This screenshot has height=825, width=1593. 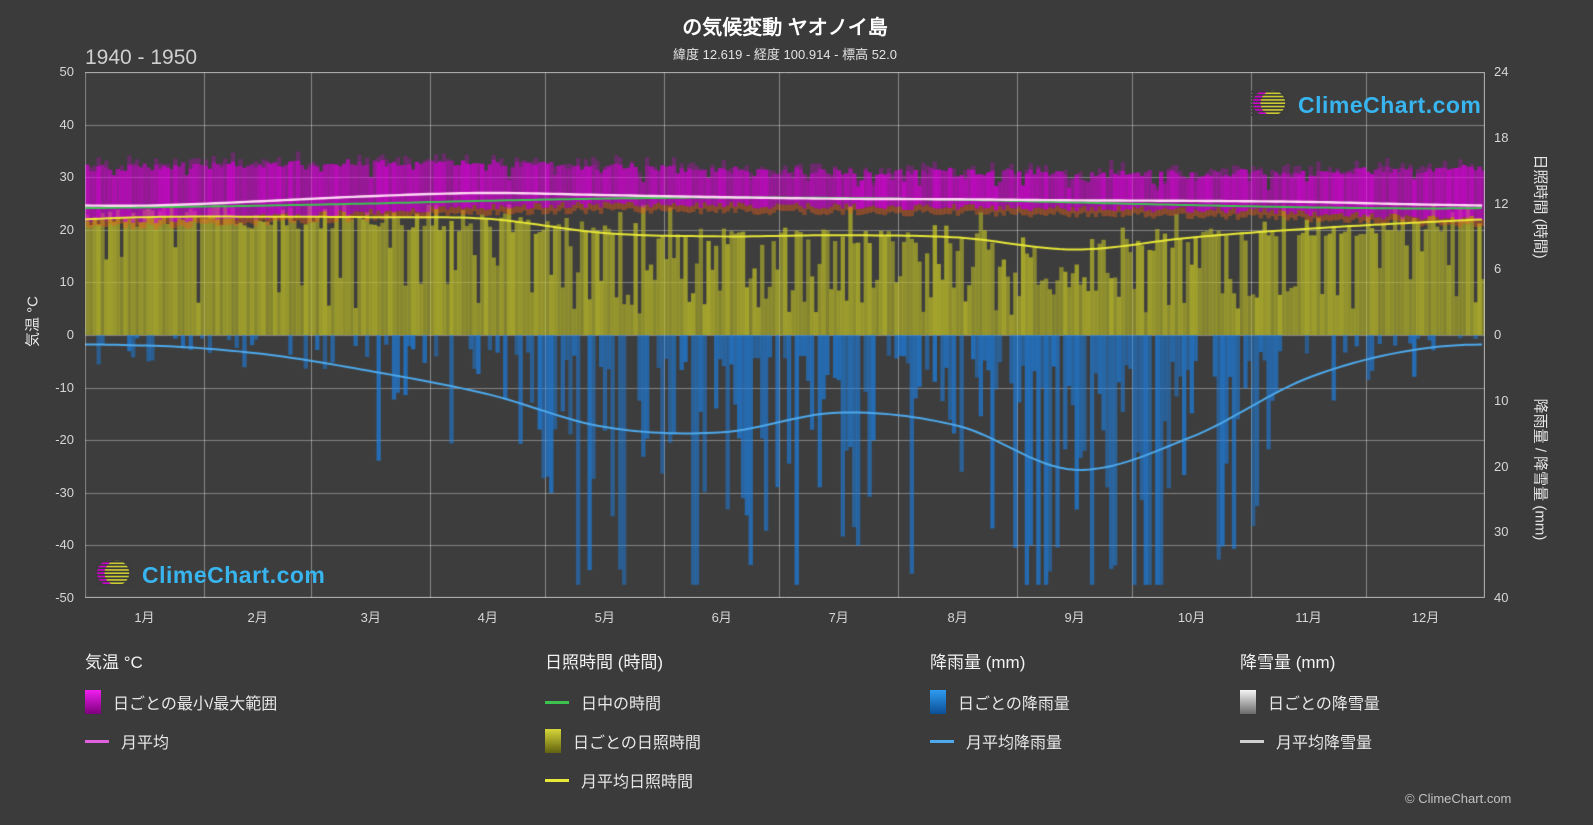 I want to click on temp-daily-range-swatch, so click(x=93, y=702).